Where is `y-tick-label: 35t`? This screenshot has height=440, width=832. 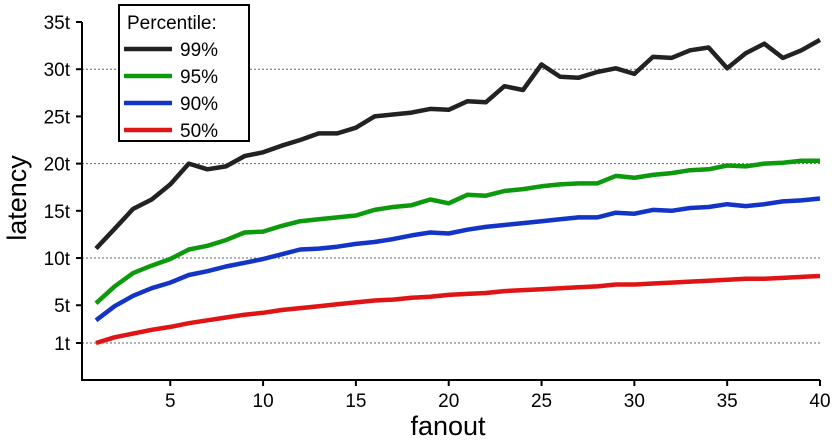 y-tick-label: 35t is located at coordinates (57, 23).